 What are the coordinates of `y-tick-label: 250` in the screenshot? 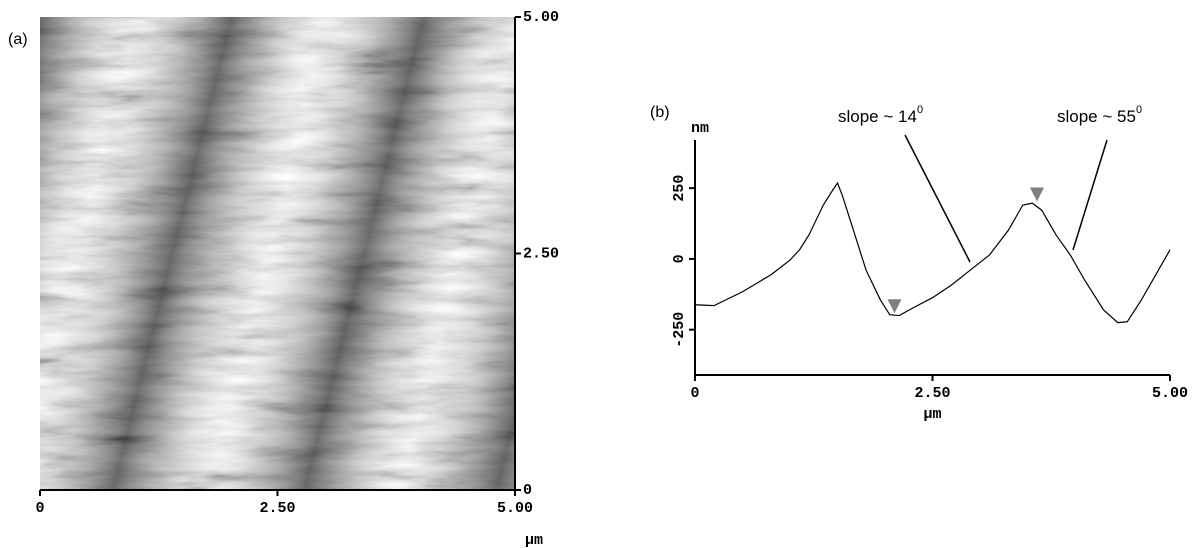 It's located at (679, 188).